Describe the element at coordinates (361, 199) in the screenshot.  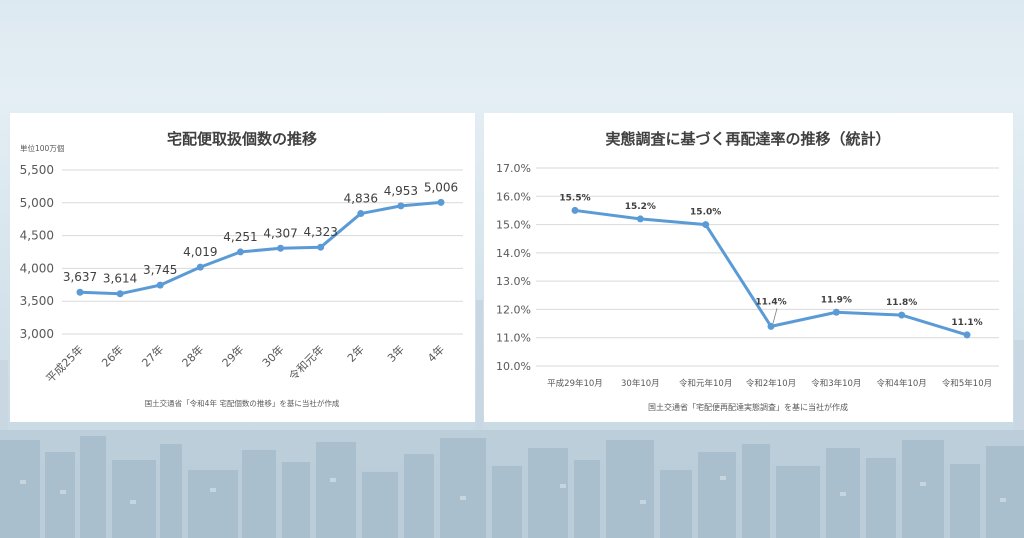
I see `data-label: 4,836` at that location.